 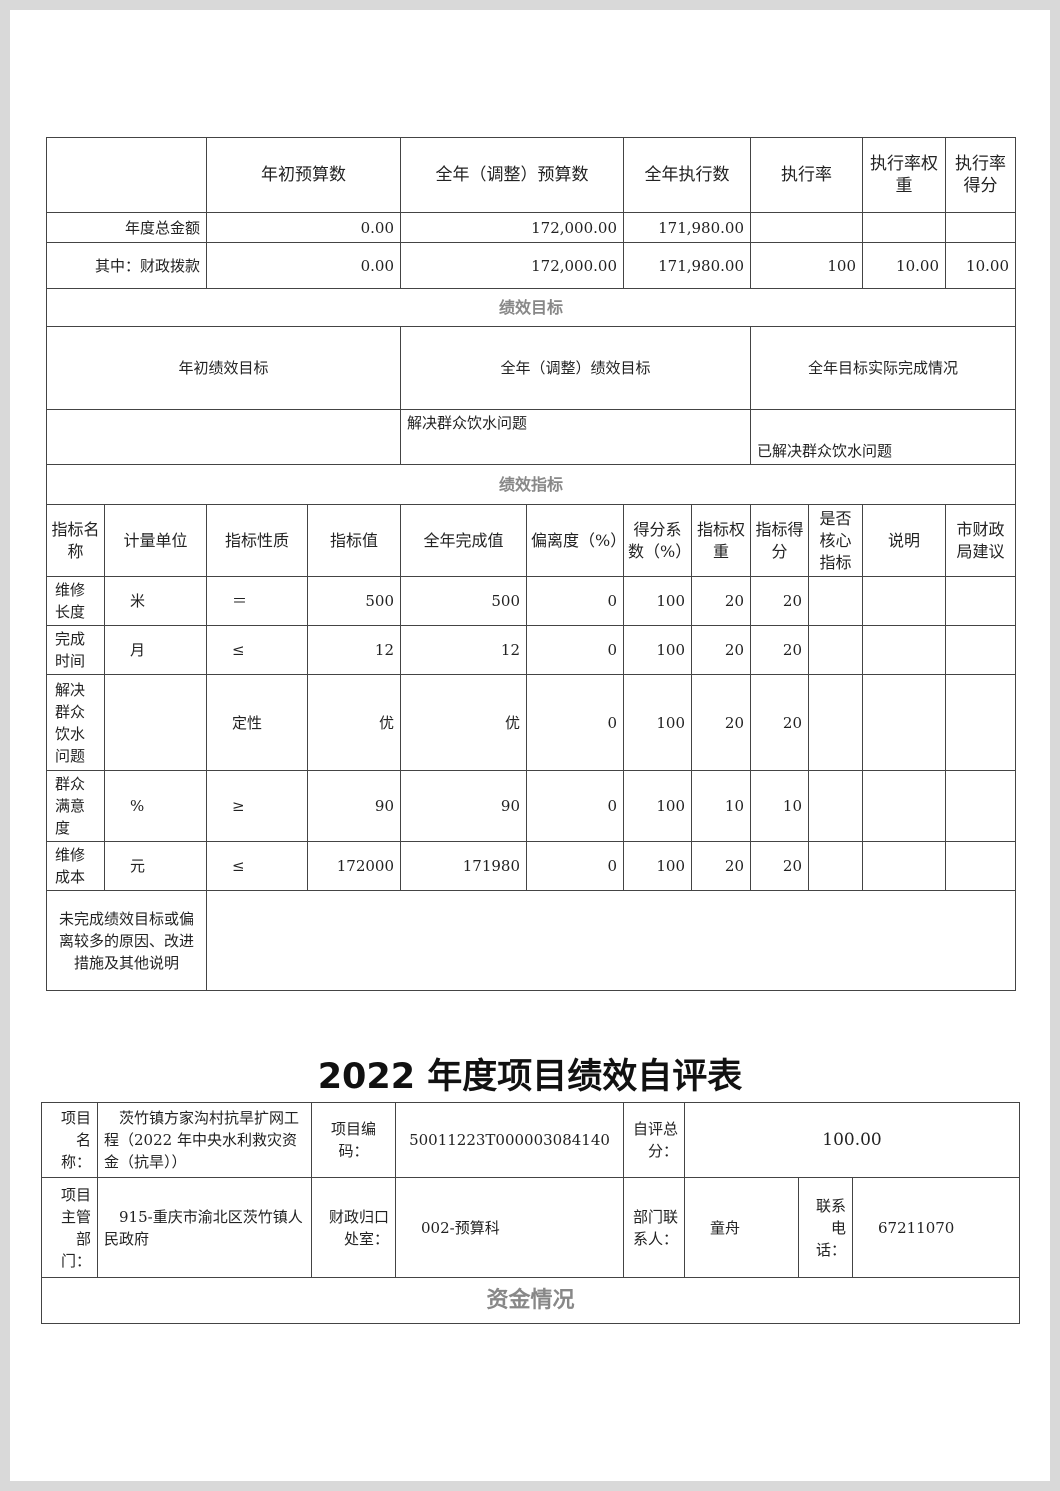 I want to click on header-blank, so click(x=126, y=175).